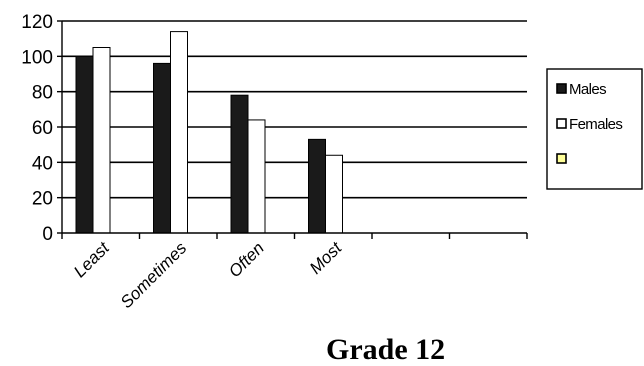  I want to click on x-tick-label: Least, so click(92, 259).